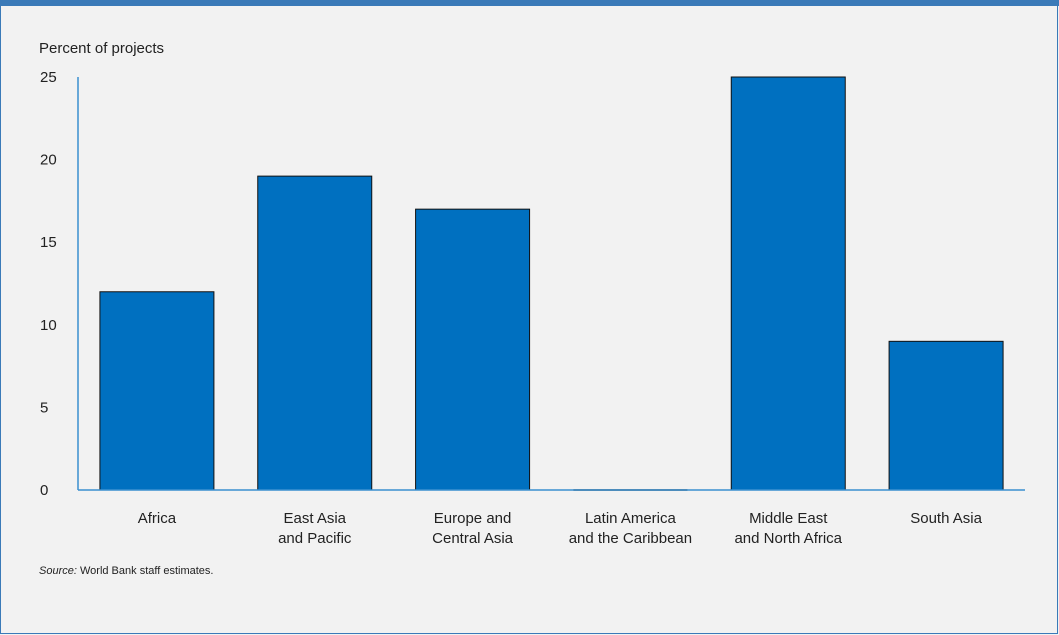  I want to click on y-tick-label: 25, so click(48, 77).